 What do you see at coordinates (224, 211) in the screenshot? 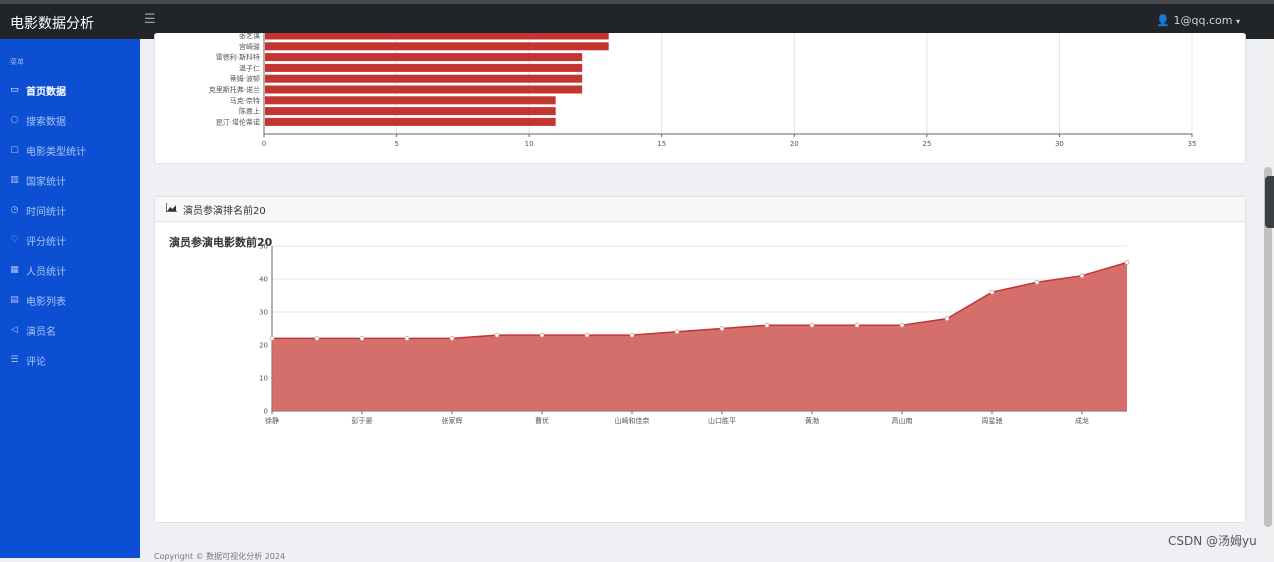
I see `card-header-title: 演员参演排名前20` at bounding box center [224, 211].